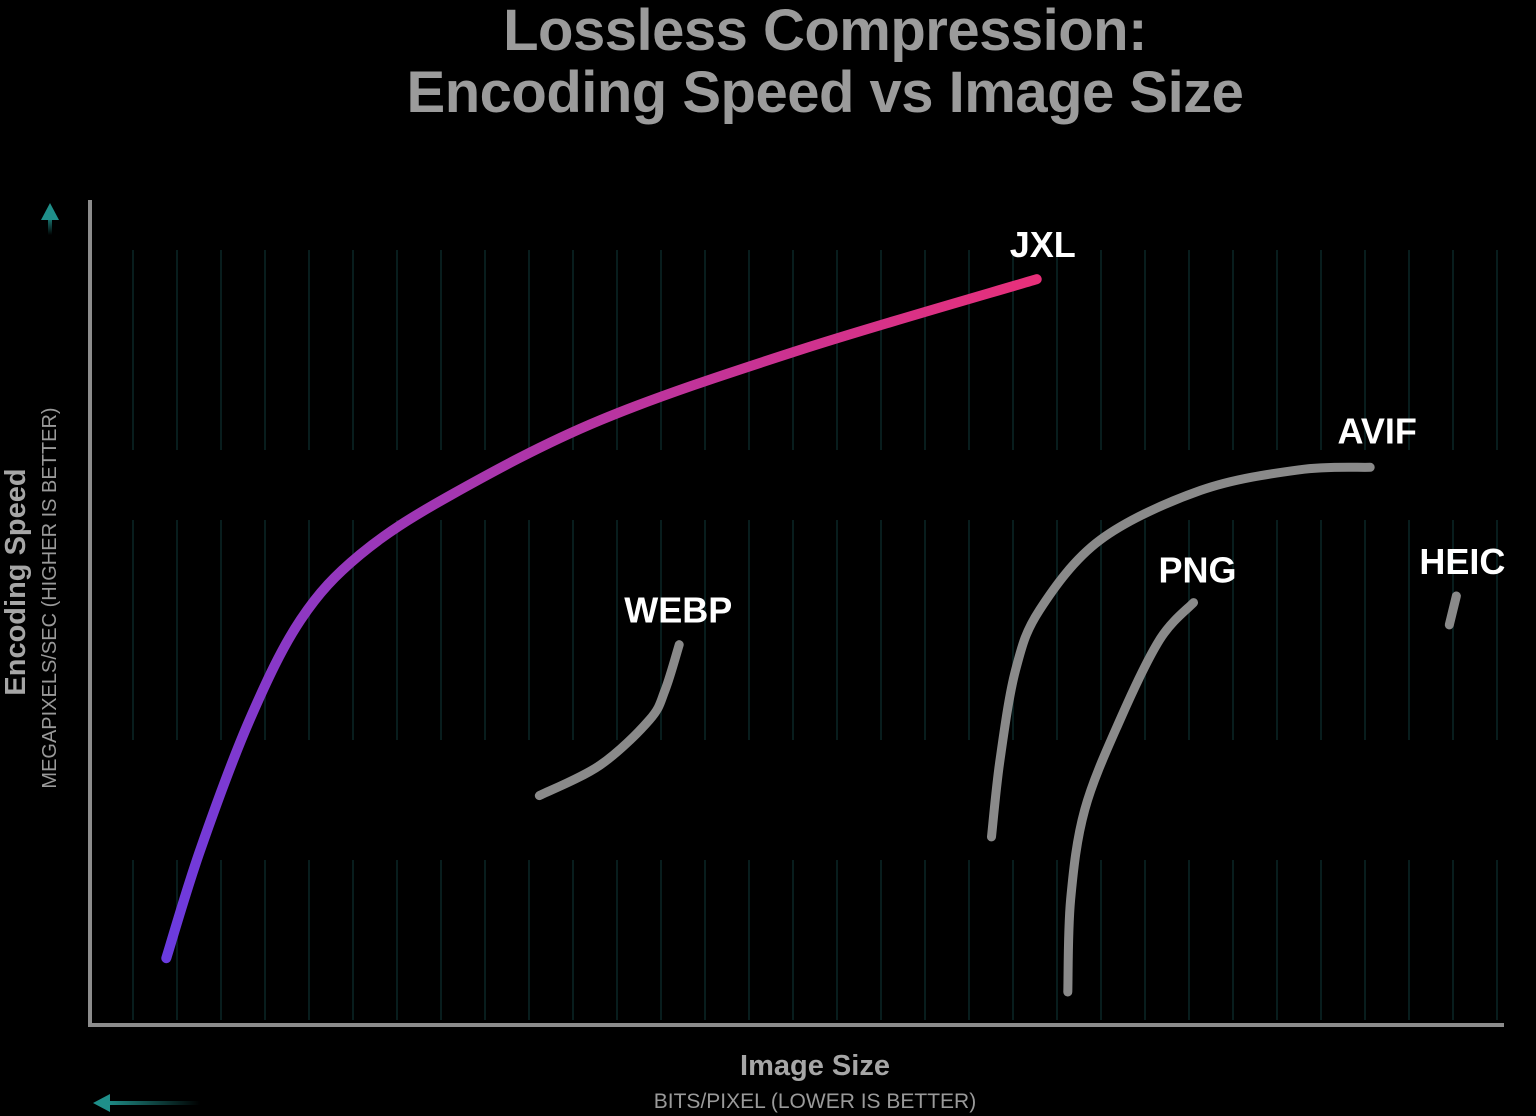  I want to click on series-line-webp, so click(609, 720).